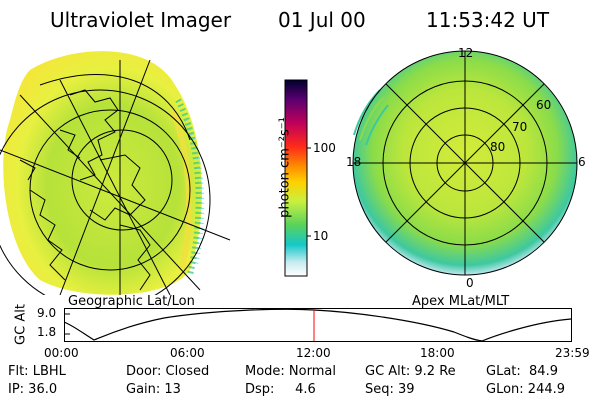 The width and height of the screenshot is (600, 400). What do you see at coordinates (437, 353) in the screenshot?
I see `xtick-18: 18:00` at bounding box center [437, 353].